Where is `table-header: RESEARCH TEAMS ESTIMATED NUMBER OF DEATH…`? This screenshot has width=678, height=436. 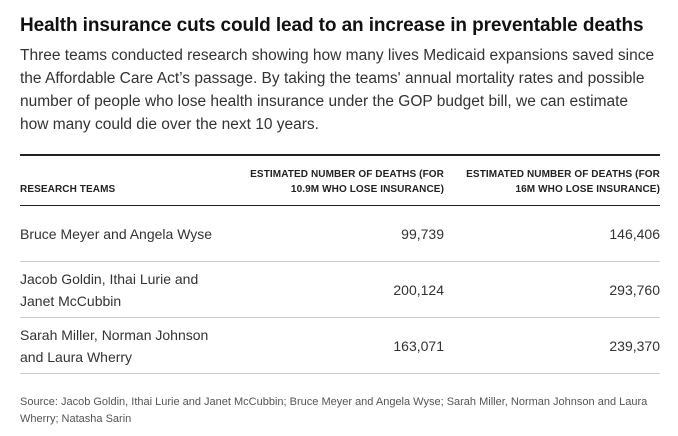
table-header: RESEARCH TEAMS ESTIMATED NUMBER OF DEATH… is located at coordinates (340, 180).